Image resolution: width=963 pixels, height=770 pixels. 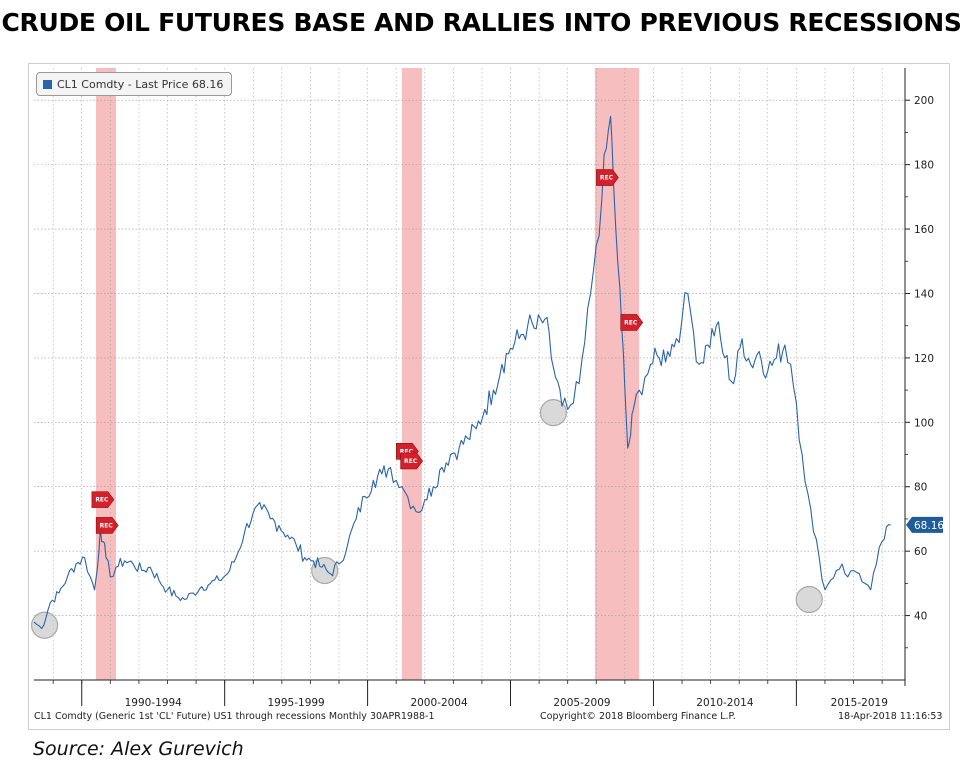 I want to click on chart-legend: CL1 Comdty - Last Price 68.16, so click(x=134, y=84).